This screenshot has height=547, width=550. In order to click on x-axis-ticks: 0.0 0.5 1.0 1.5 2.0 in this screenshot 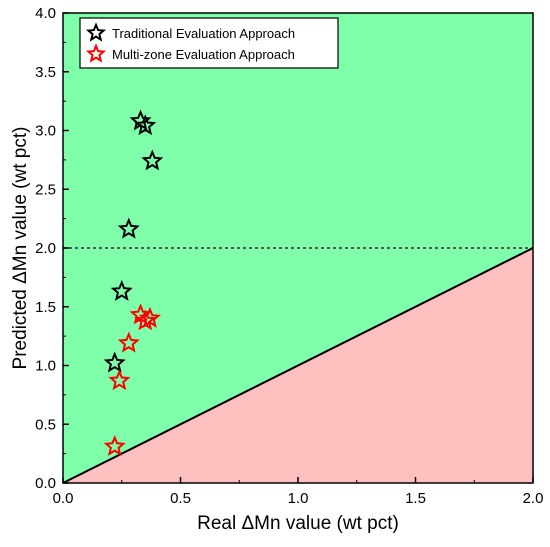, I will do `click(298, 492)`.